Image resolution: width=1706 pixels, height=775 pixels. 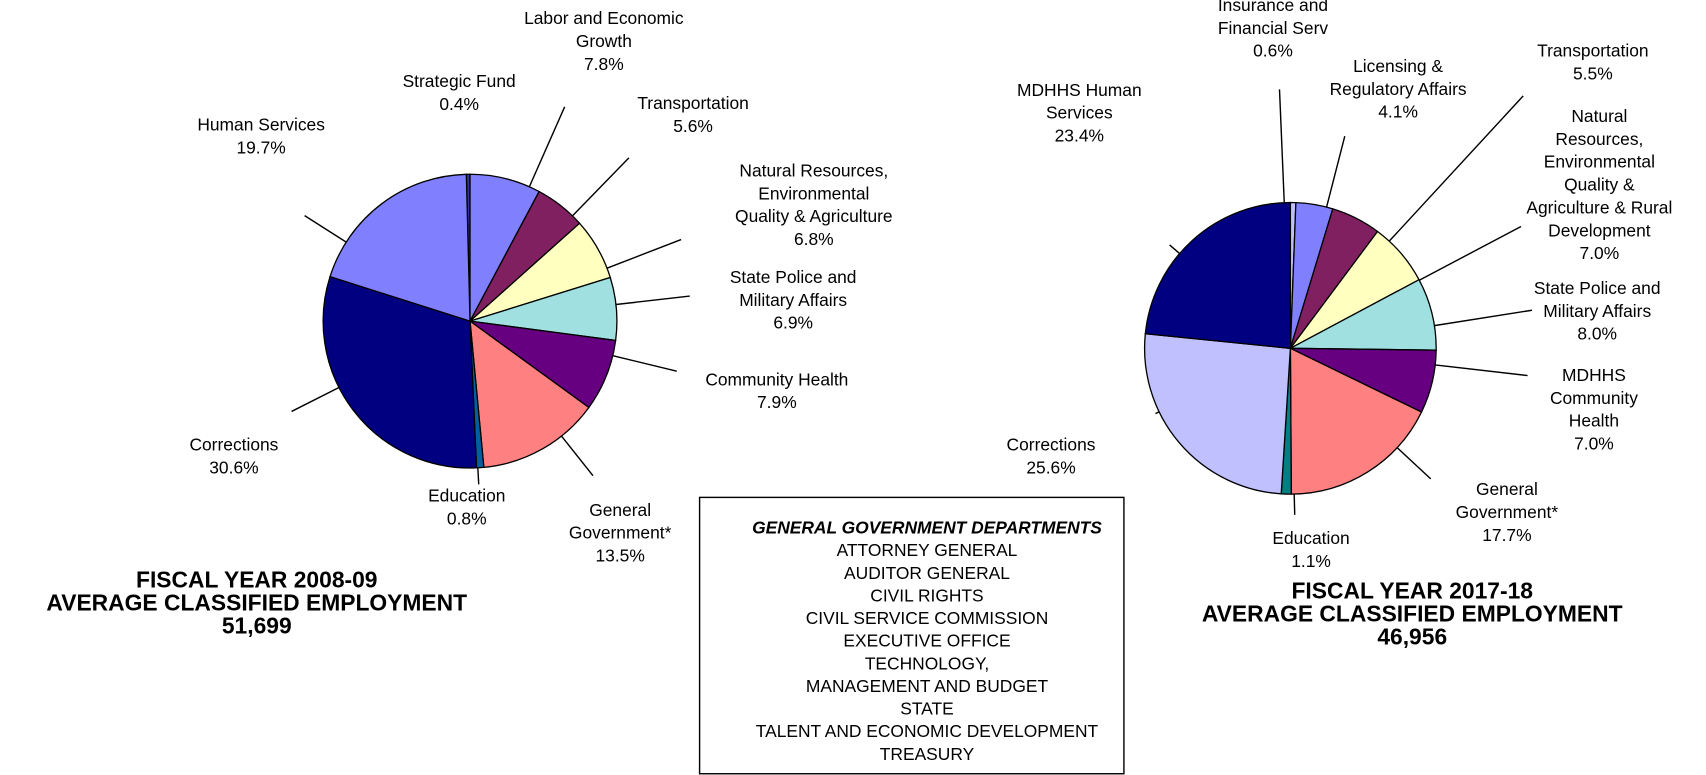 I want to click on department-item: ATTORNEY GENERAL, so click(x=927, y=550).